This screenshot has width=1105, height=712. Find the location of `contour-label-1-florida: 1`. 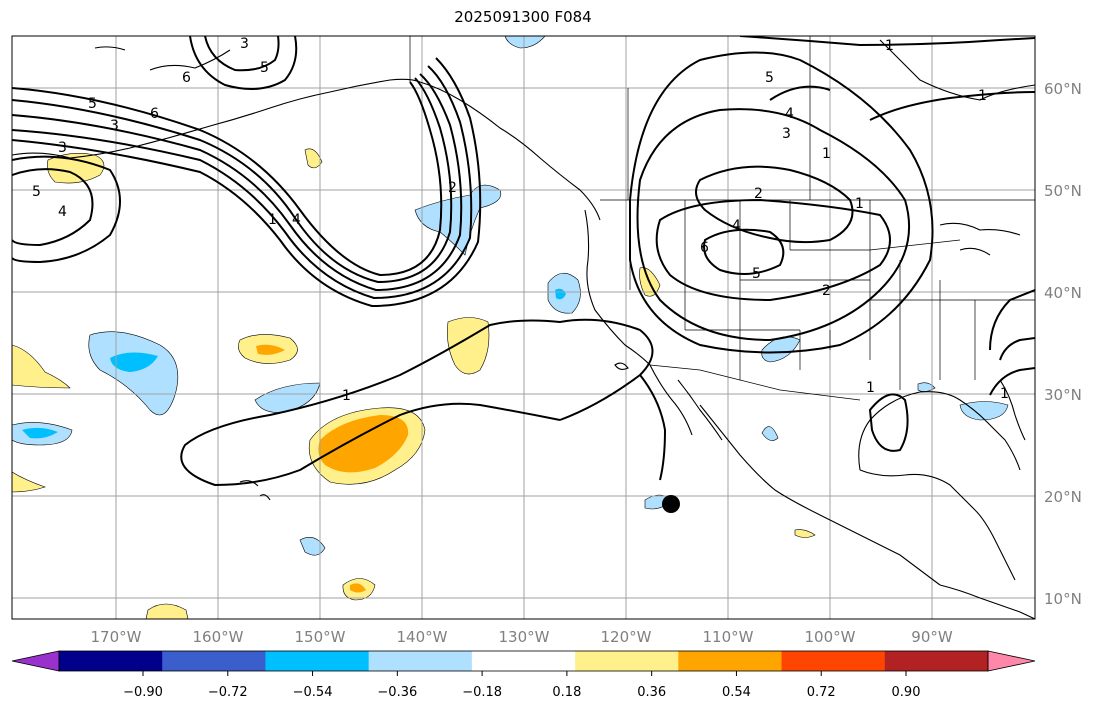

contour-label-1-florida: 1 is located at coordinates (1004, 394).